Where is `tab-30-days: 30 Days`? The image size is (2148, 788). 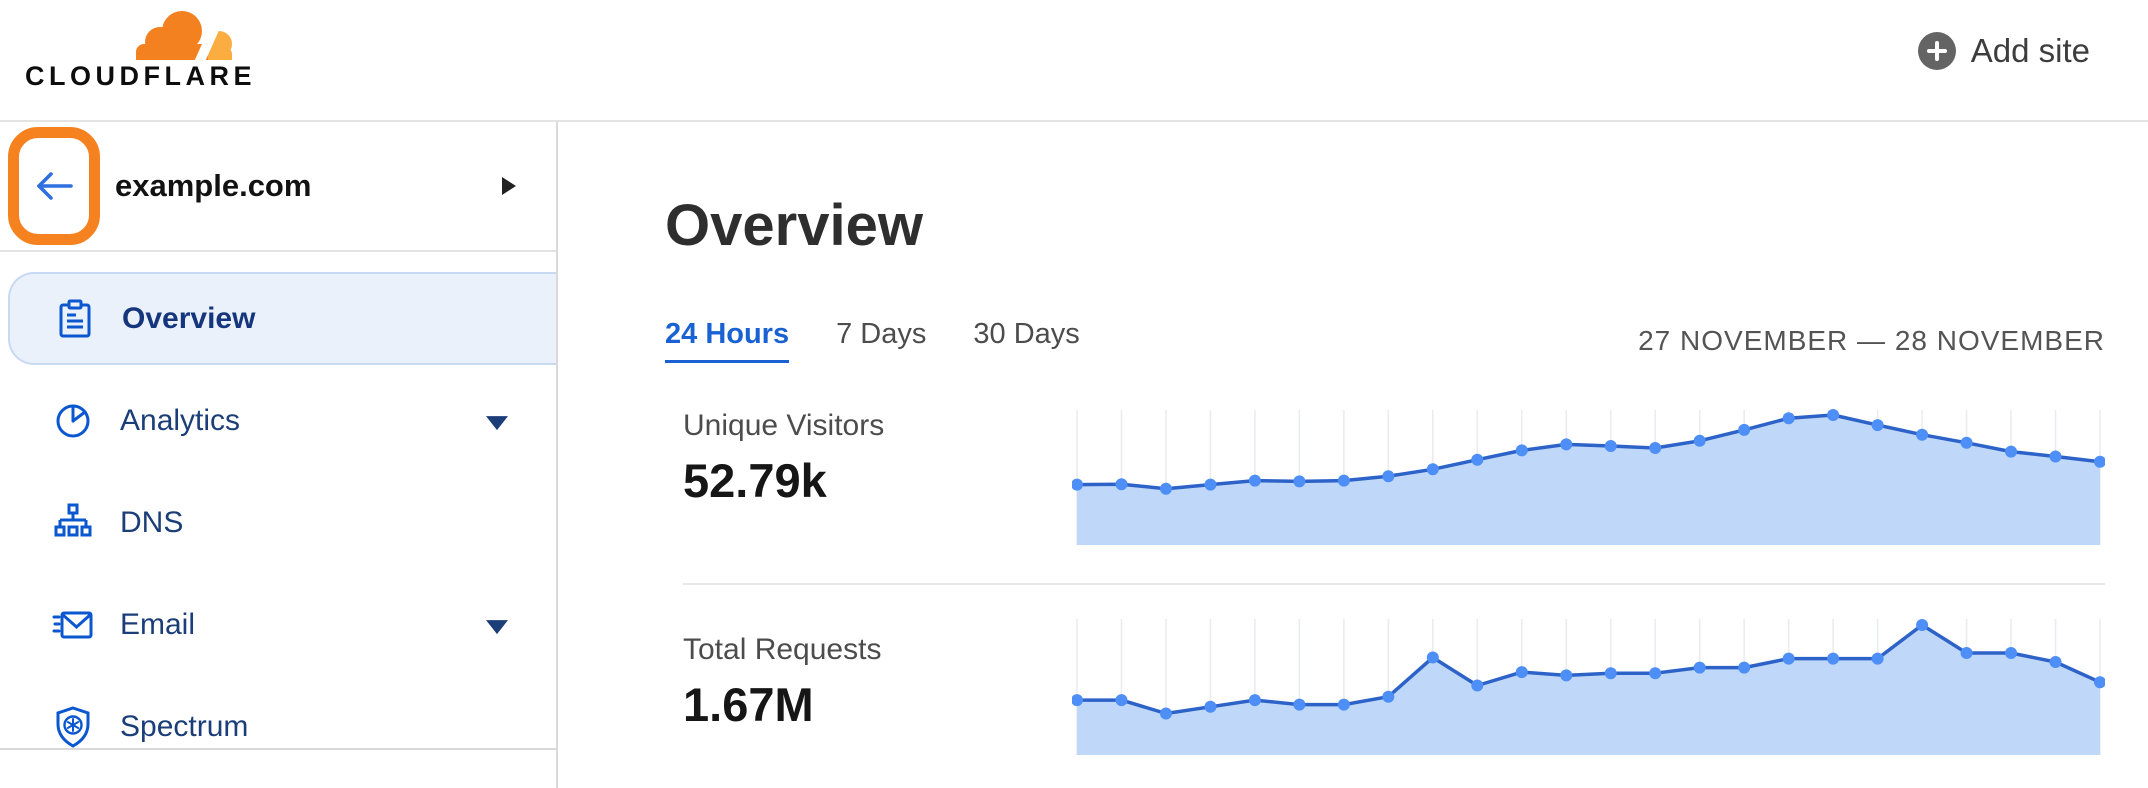 tab-30-days: 30 Days is located at coordinates (1026, 334).